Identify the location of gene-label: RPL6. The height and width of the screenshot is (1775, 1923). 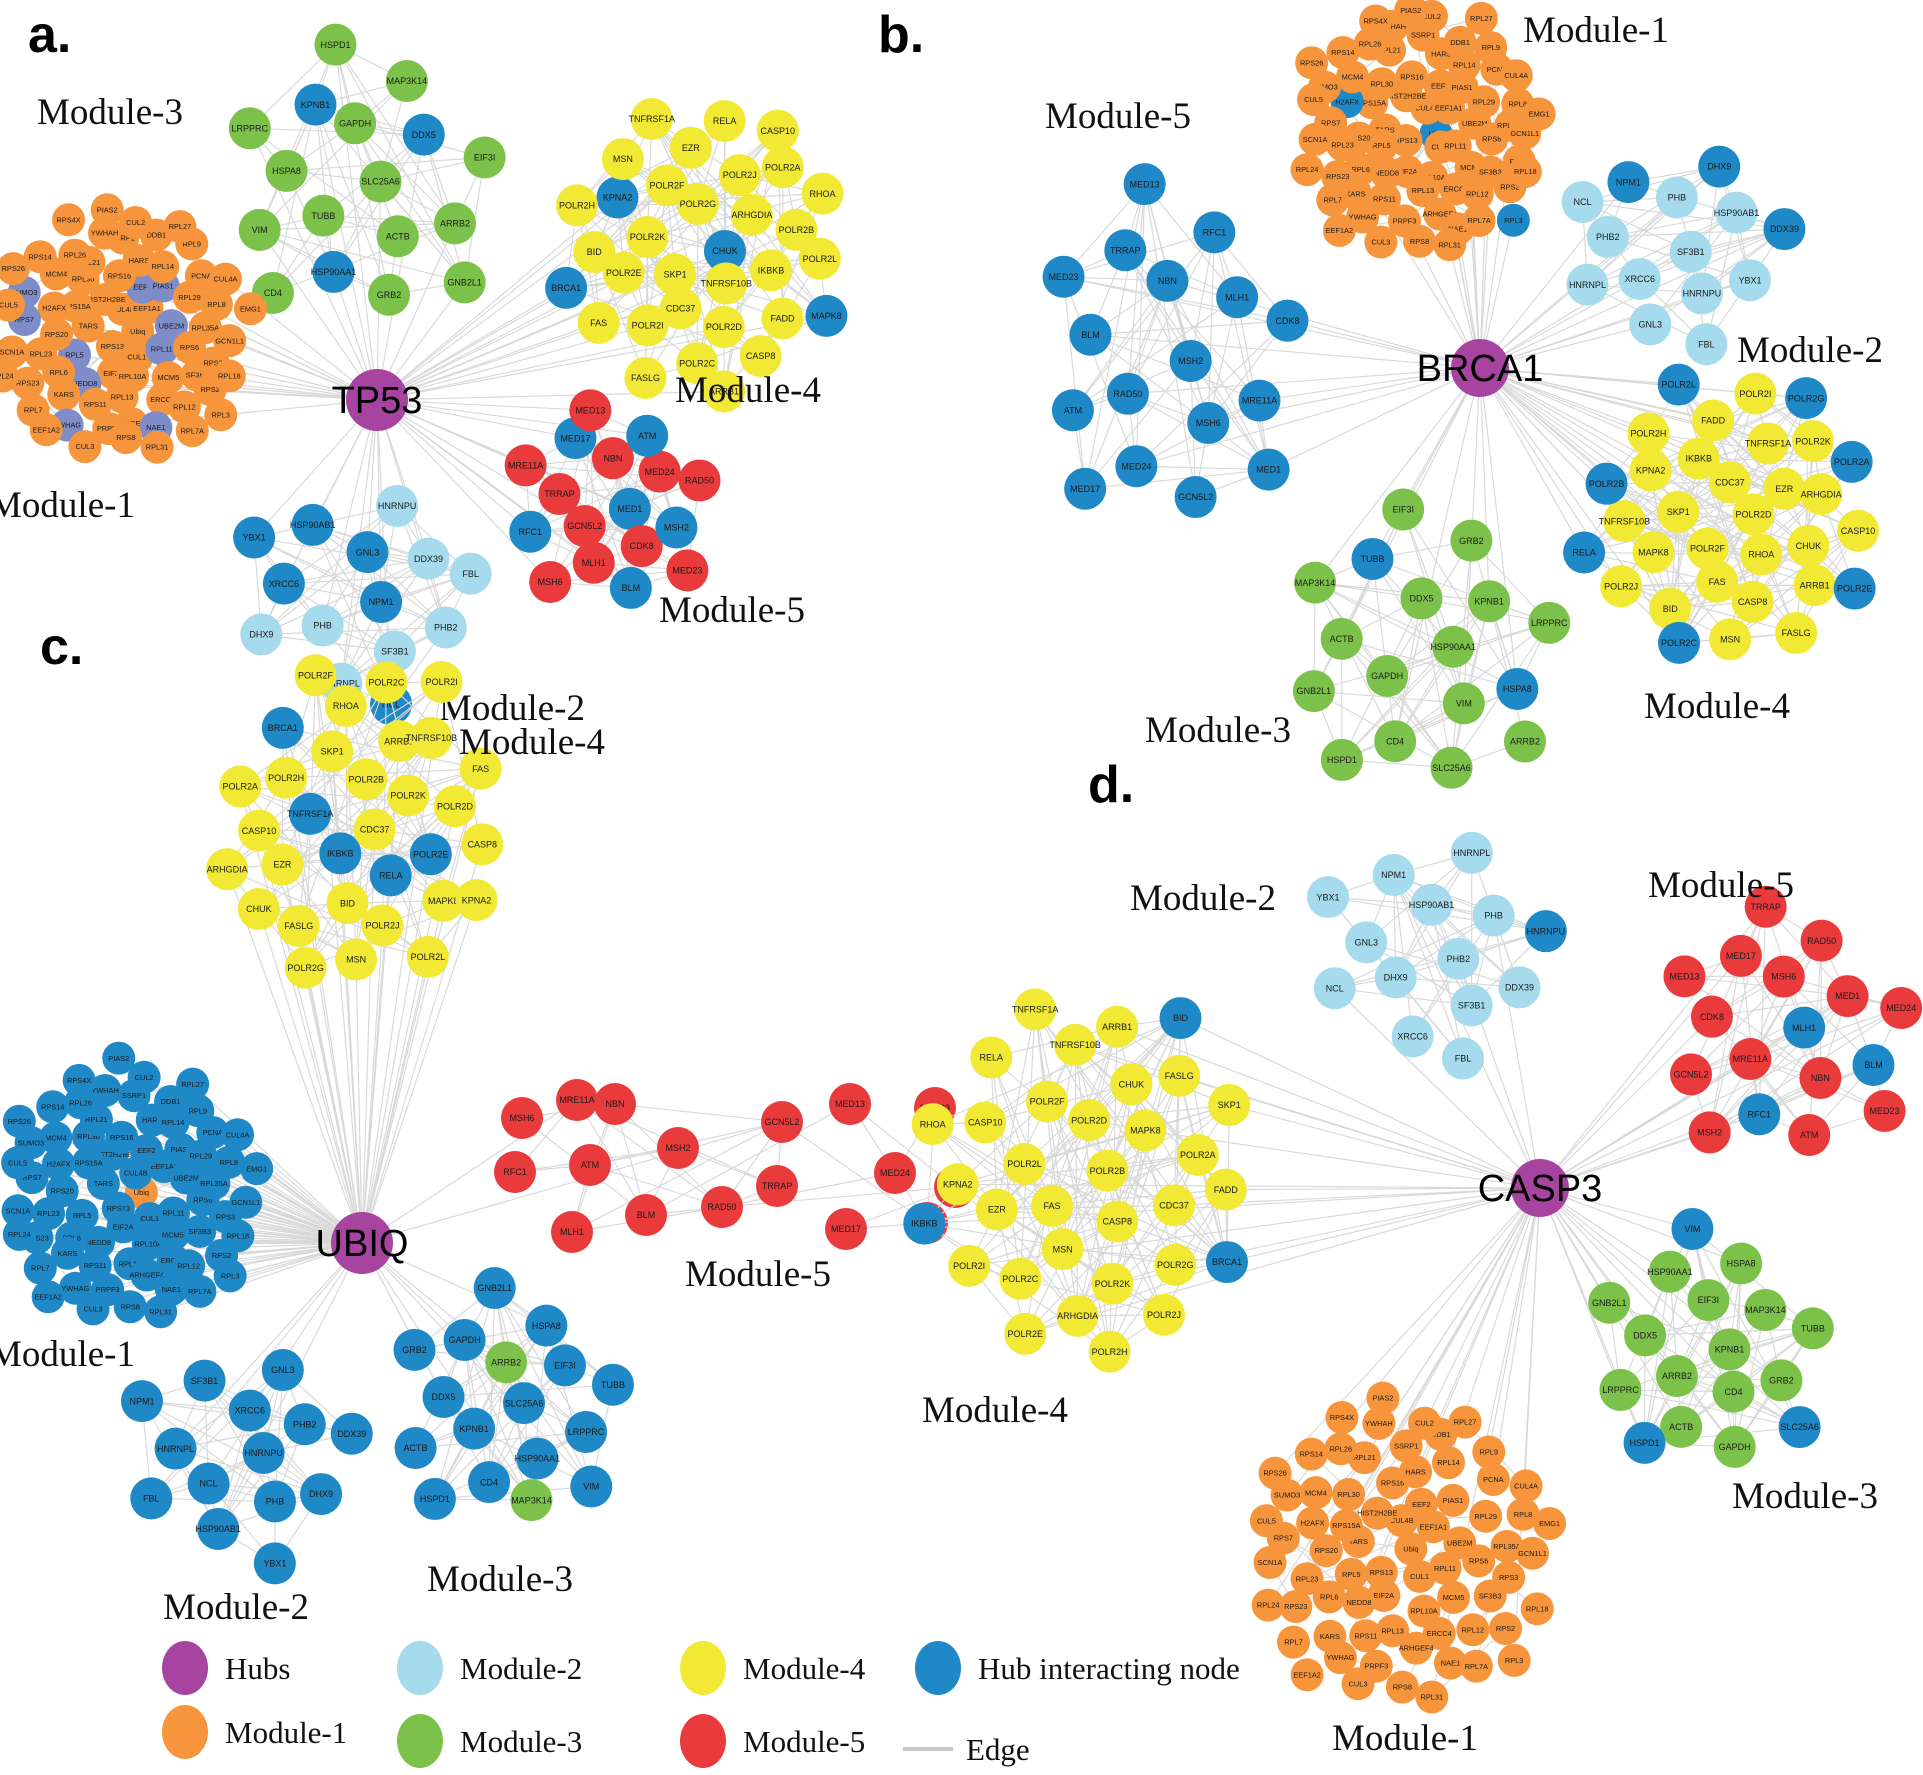
(1360, 169).